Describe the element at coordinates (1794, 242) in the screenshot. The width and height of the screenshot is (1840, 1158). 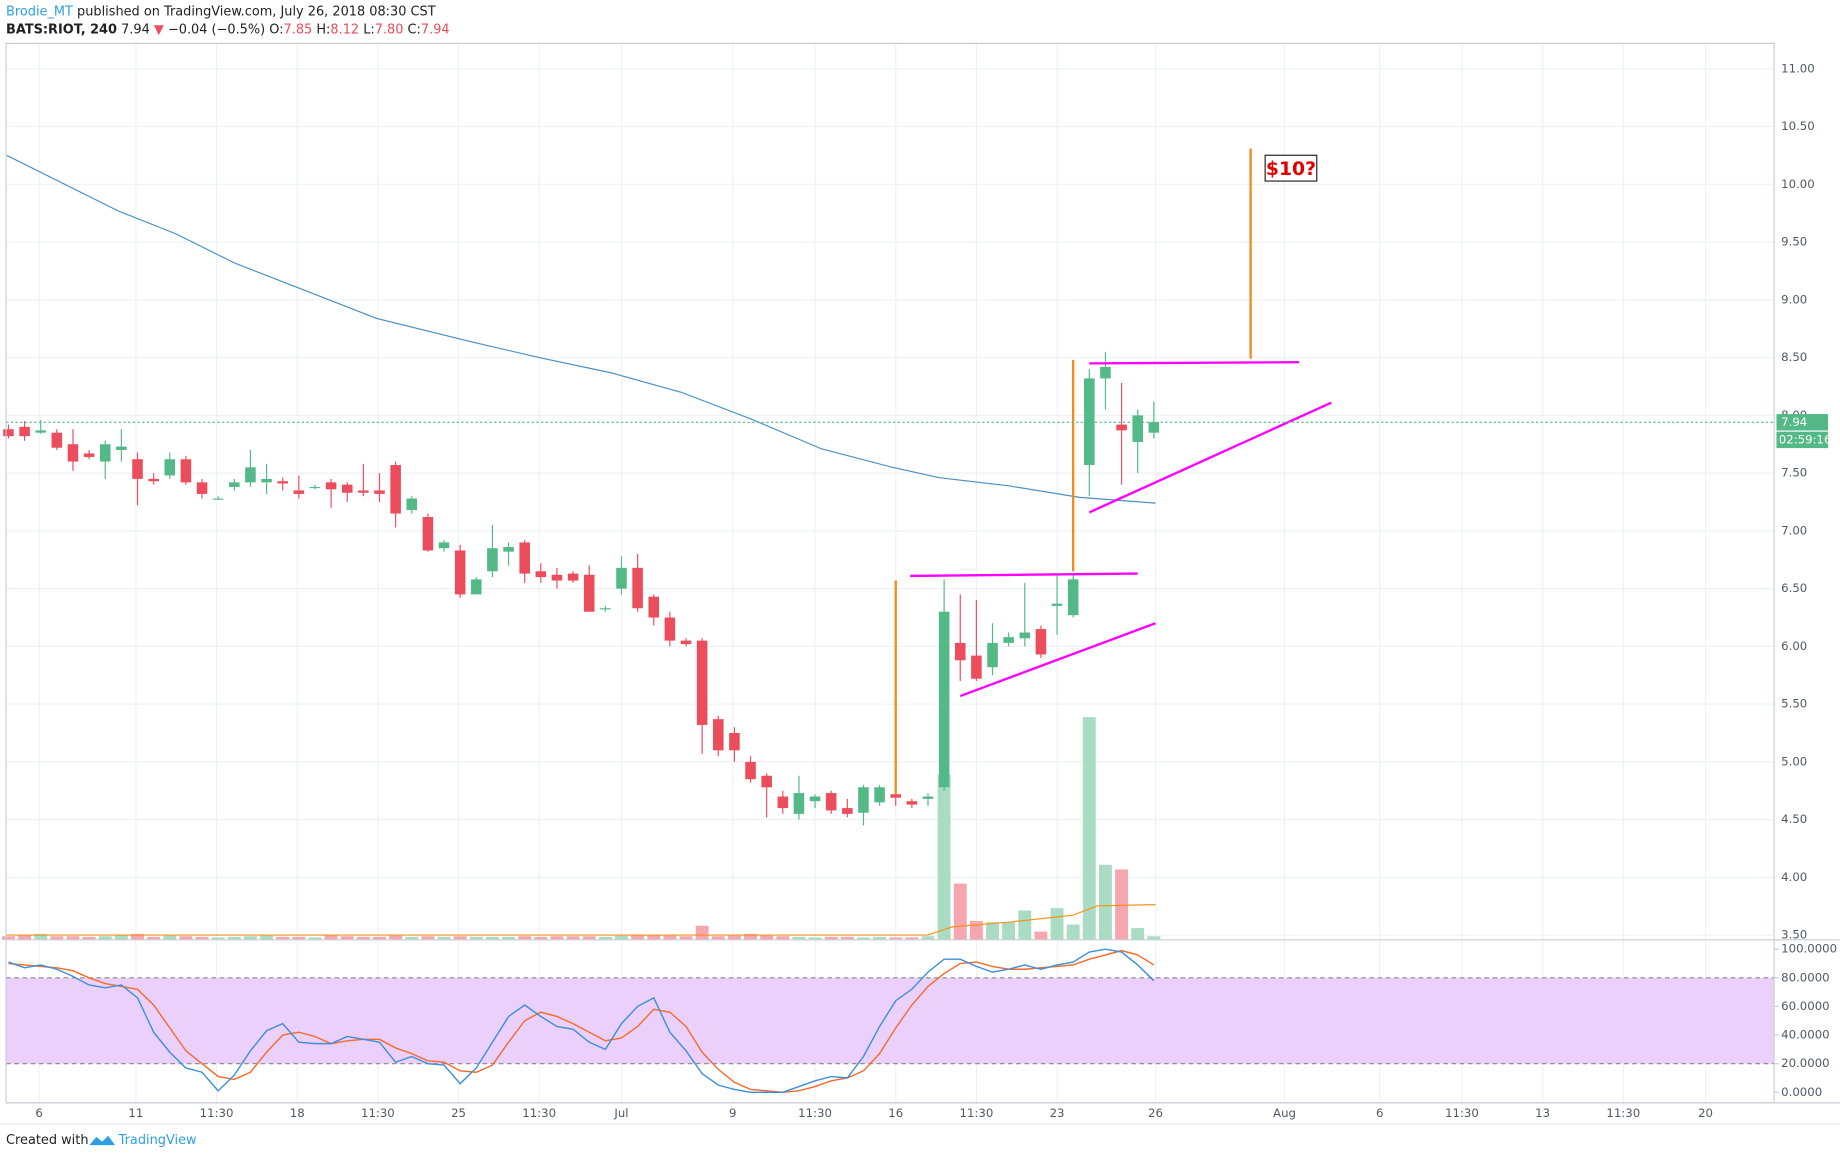
I see `y-tick-label: 9.50` at that location.